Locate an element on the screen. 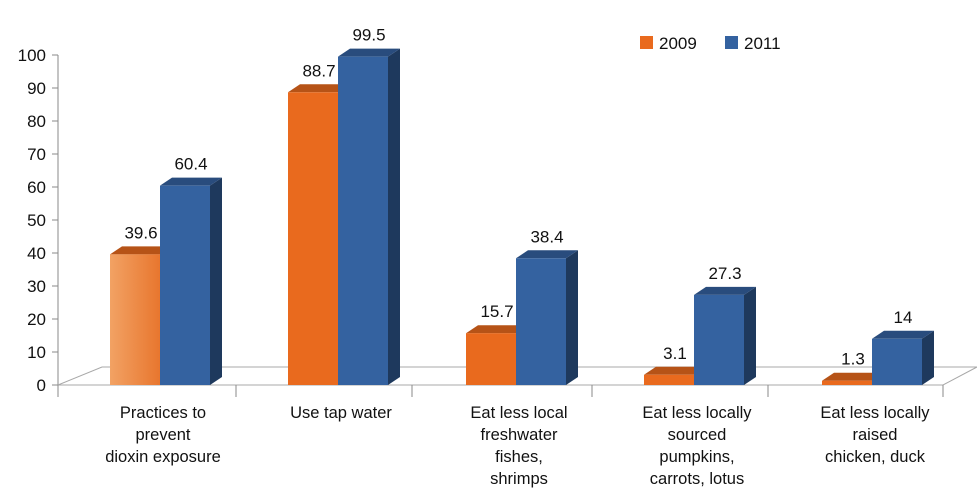 The height and width of the screenshot is (503, 977). category-label-5: Eat less locally raised chicken, duck is located at coordinates (875, 435).